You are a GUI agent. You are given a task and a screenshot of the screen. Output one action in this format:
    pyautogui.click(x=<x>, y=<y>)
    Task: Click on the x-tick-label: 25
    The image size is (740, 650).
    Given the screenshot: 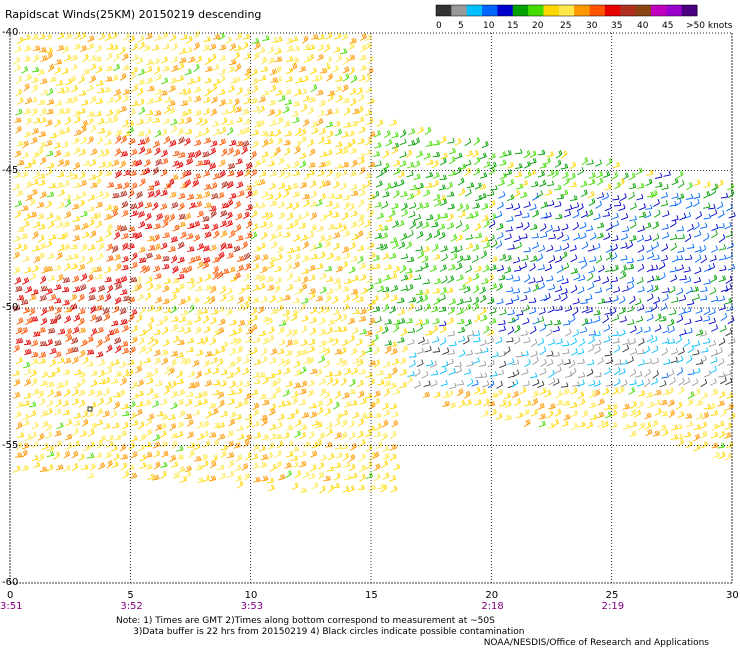 What is the action you would take?
    pyautogui.click(x=612, y=595)
    